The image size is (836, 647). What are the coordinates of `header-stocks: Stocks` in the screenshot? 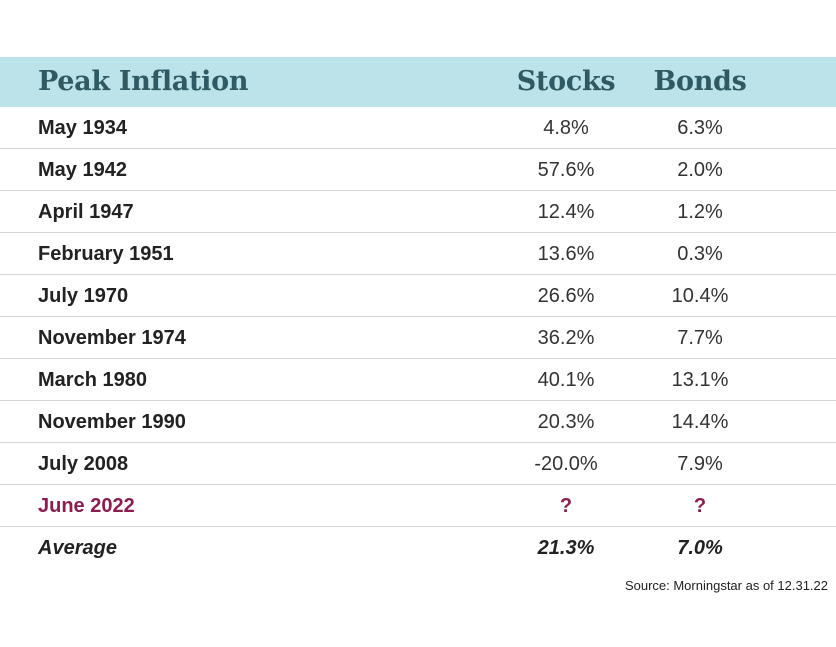 It's located at (566, 81).